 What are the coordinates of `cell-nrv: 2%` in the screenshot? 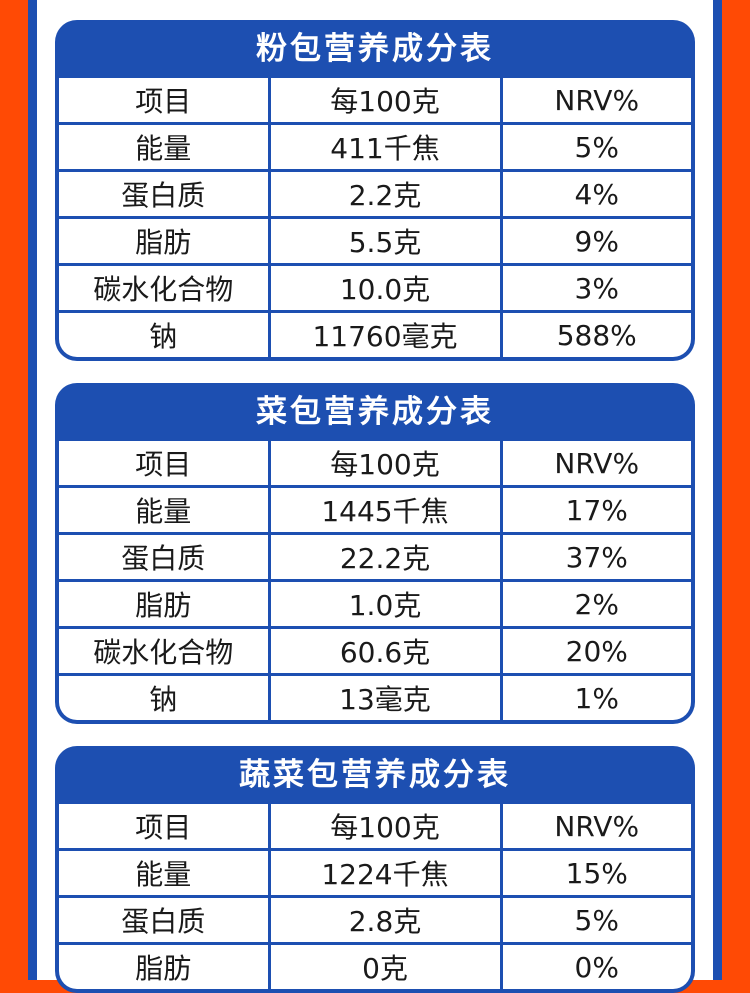 It's located at (595, 604).